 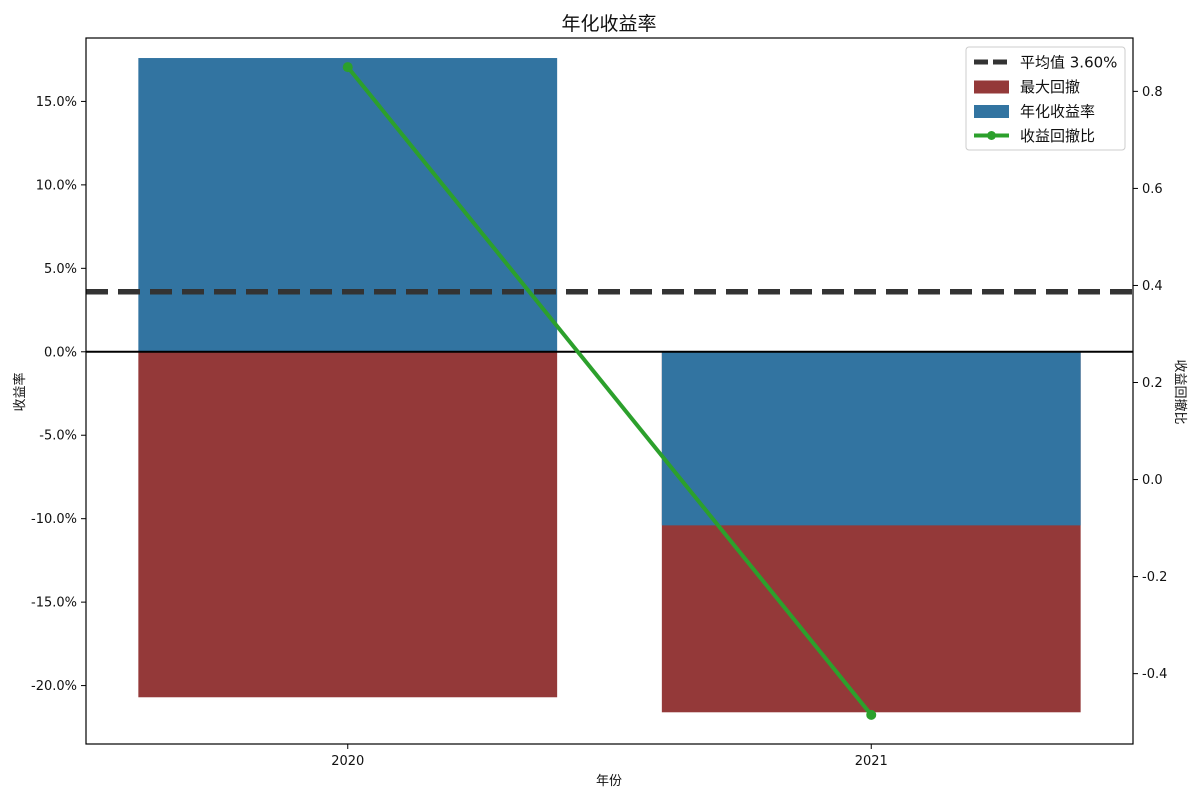 I want to click on y-tick-label: 5.0%, so click(x=60, y=269).